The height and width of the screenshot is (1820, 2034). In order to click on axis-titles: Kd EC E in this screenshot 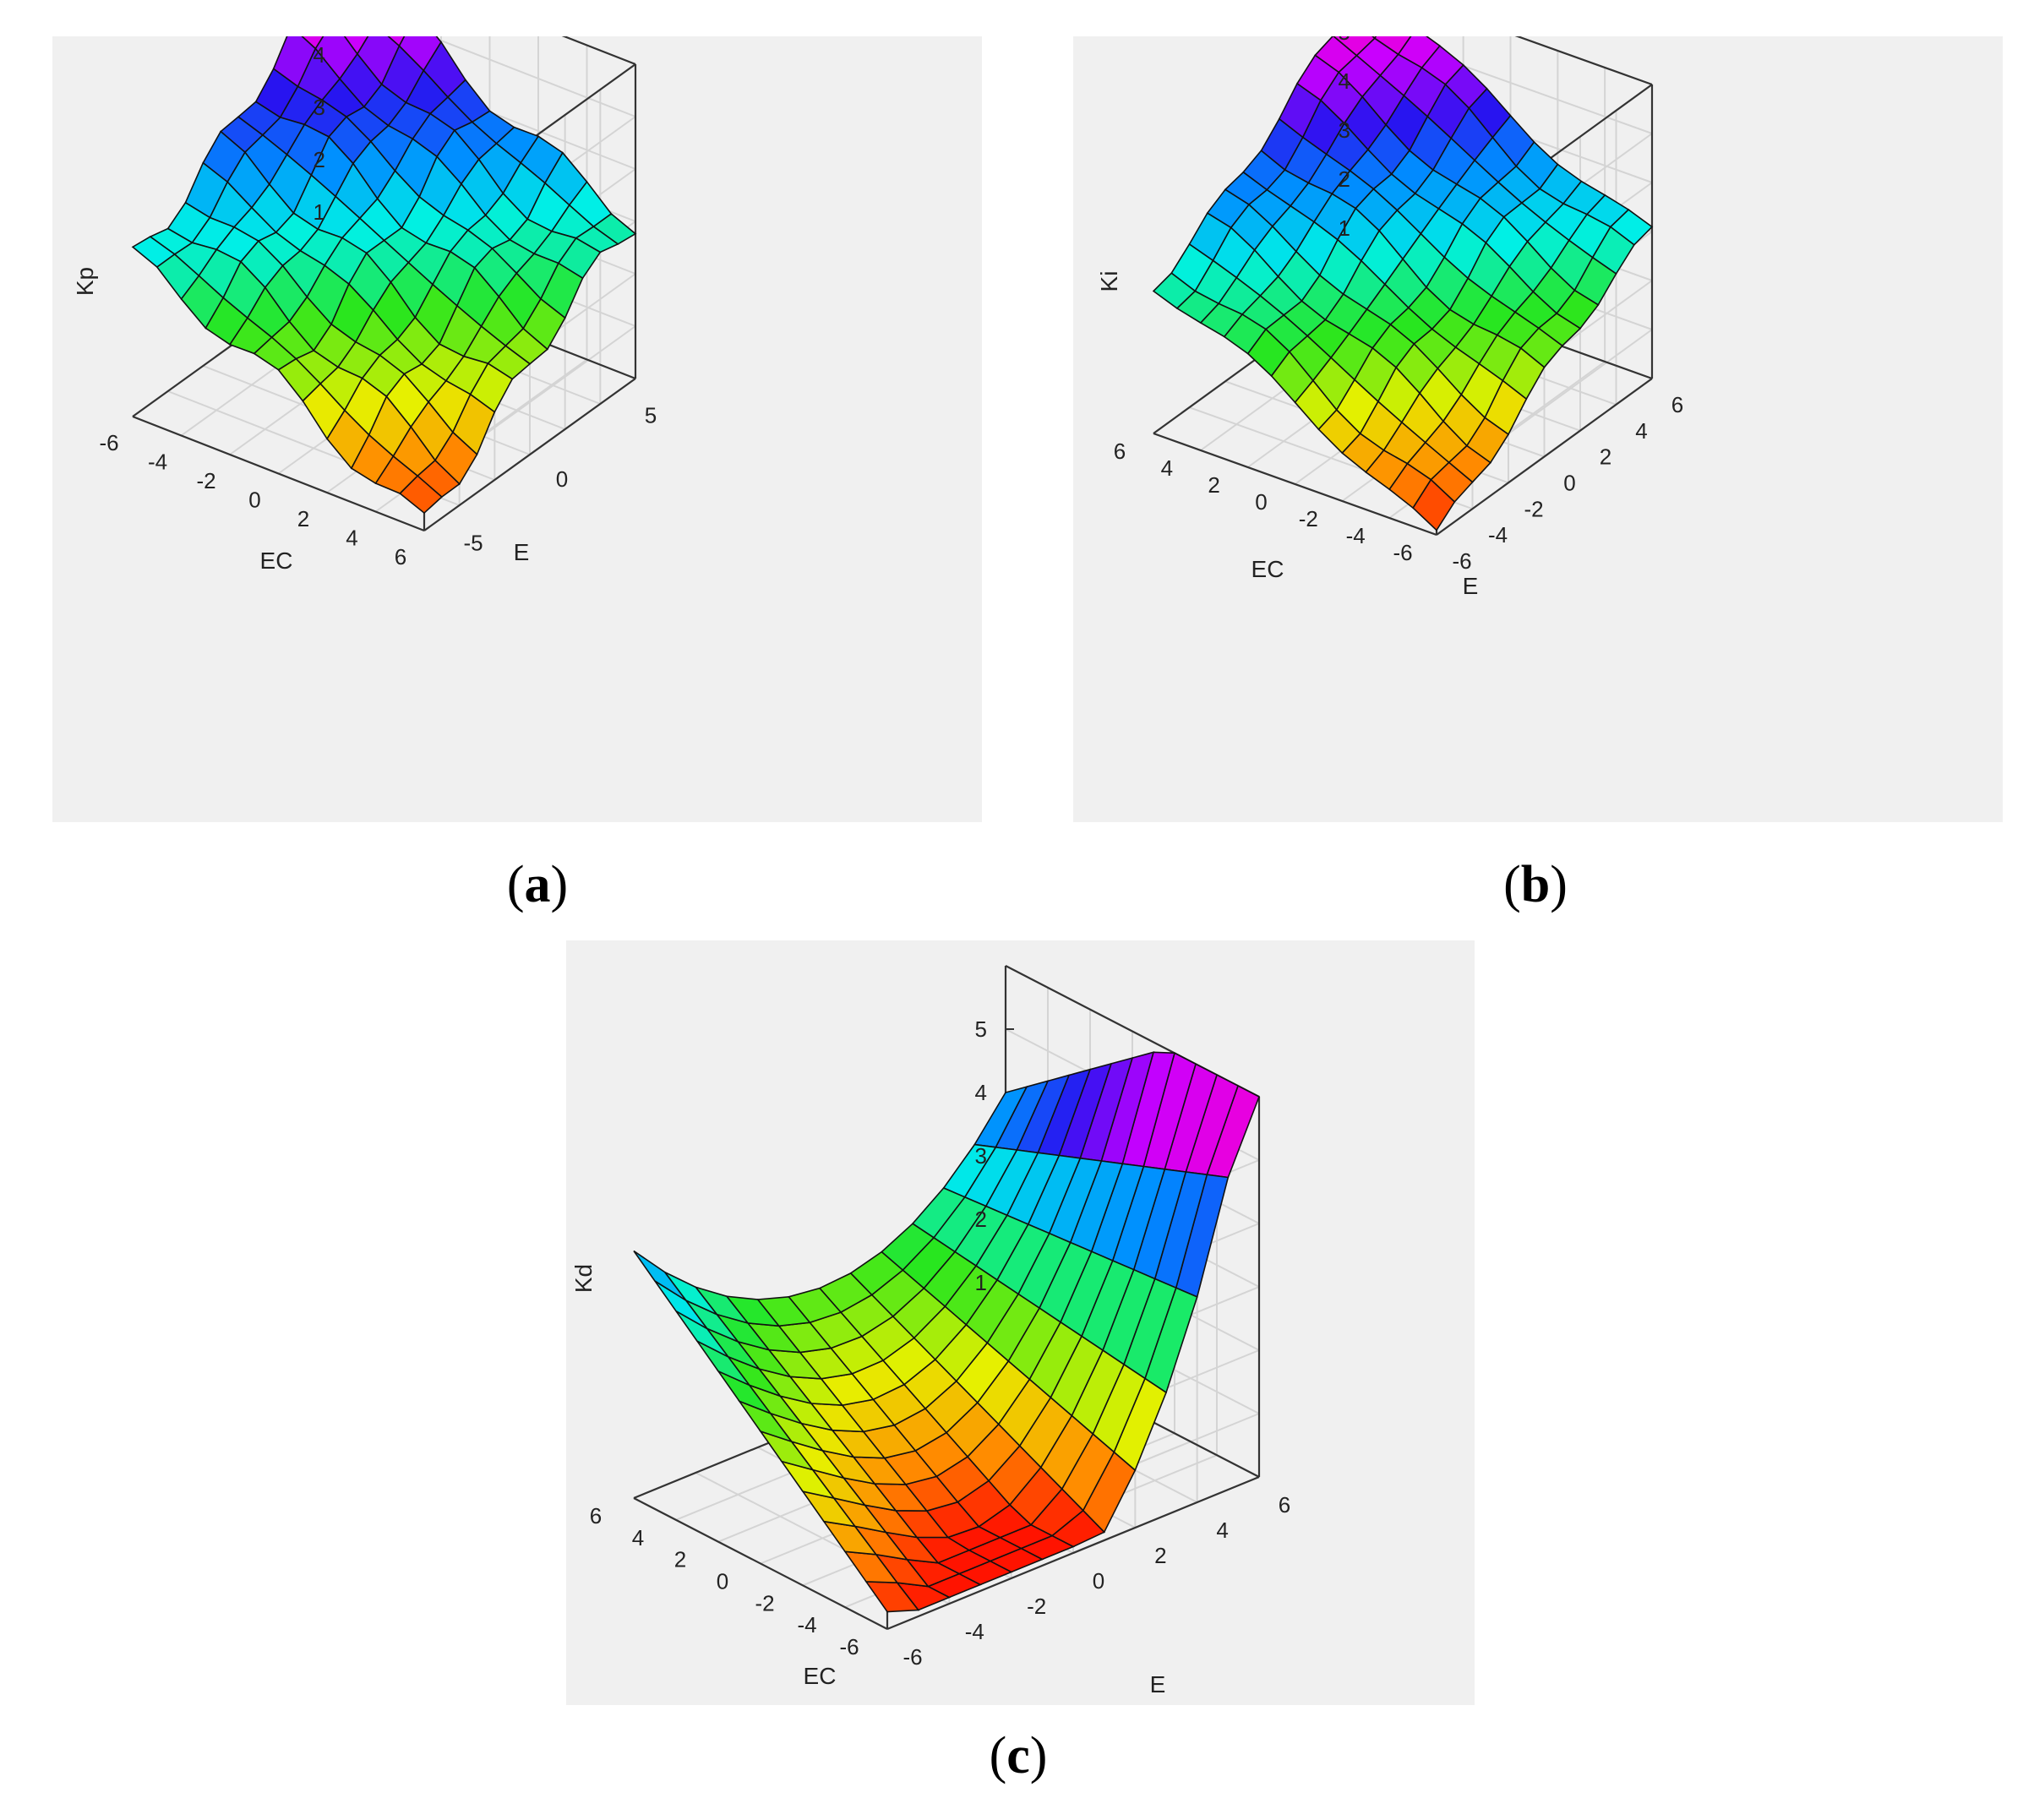, I will do `click(867, 1481)`.